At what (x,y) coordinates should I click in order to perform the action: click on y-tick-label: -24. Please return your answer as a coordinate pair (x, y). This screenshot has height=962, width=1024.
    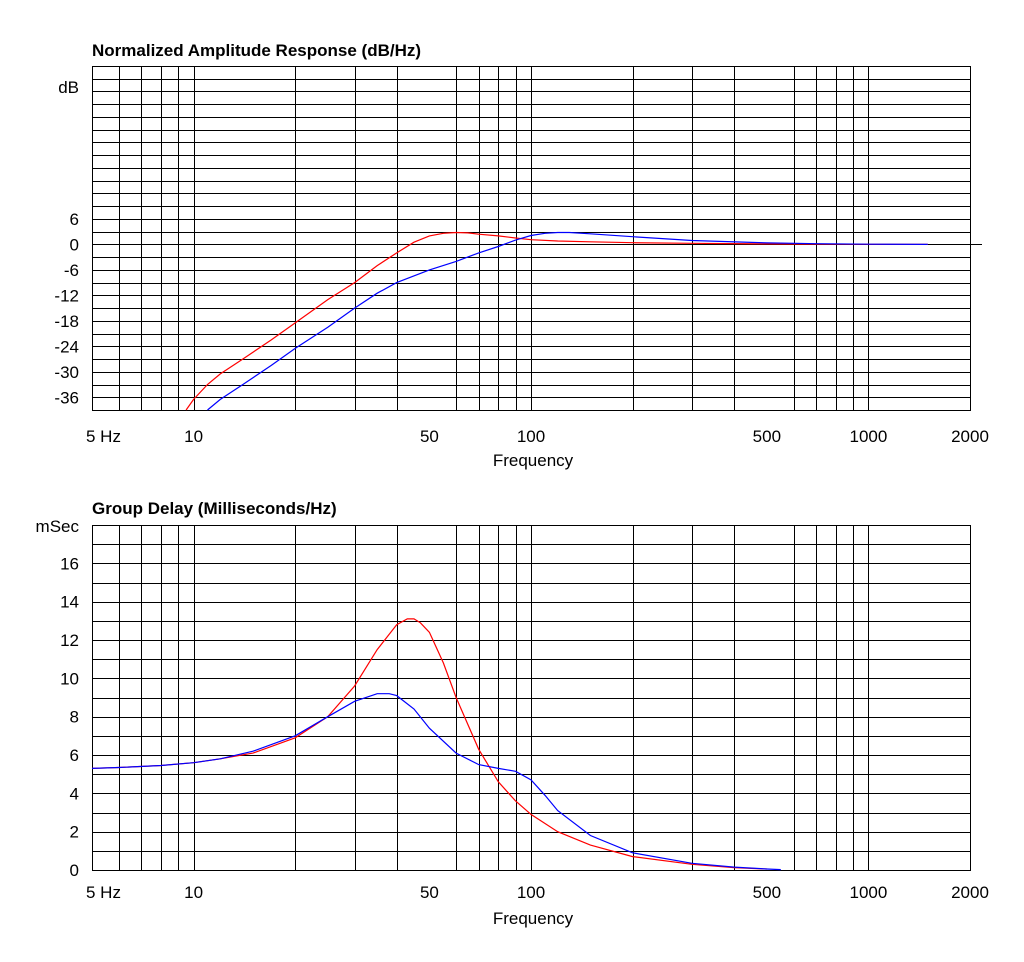
    Looking at the image, I should click on (66, 346).